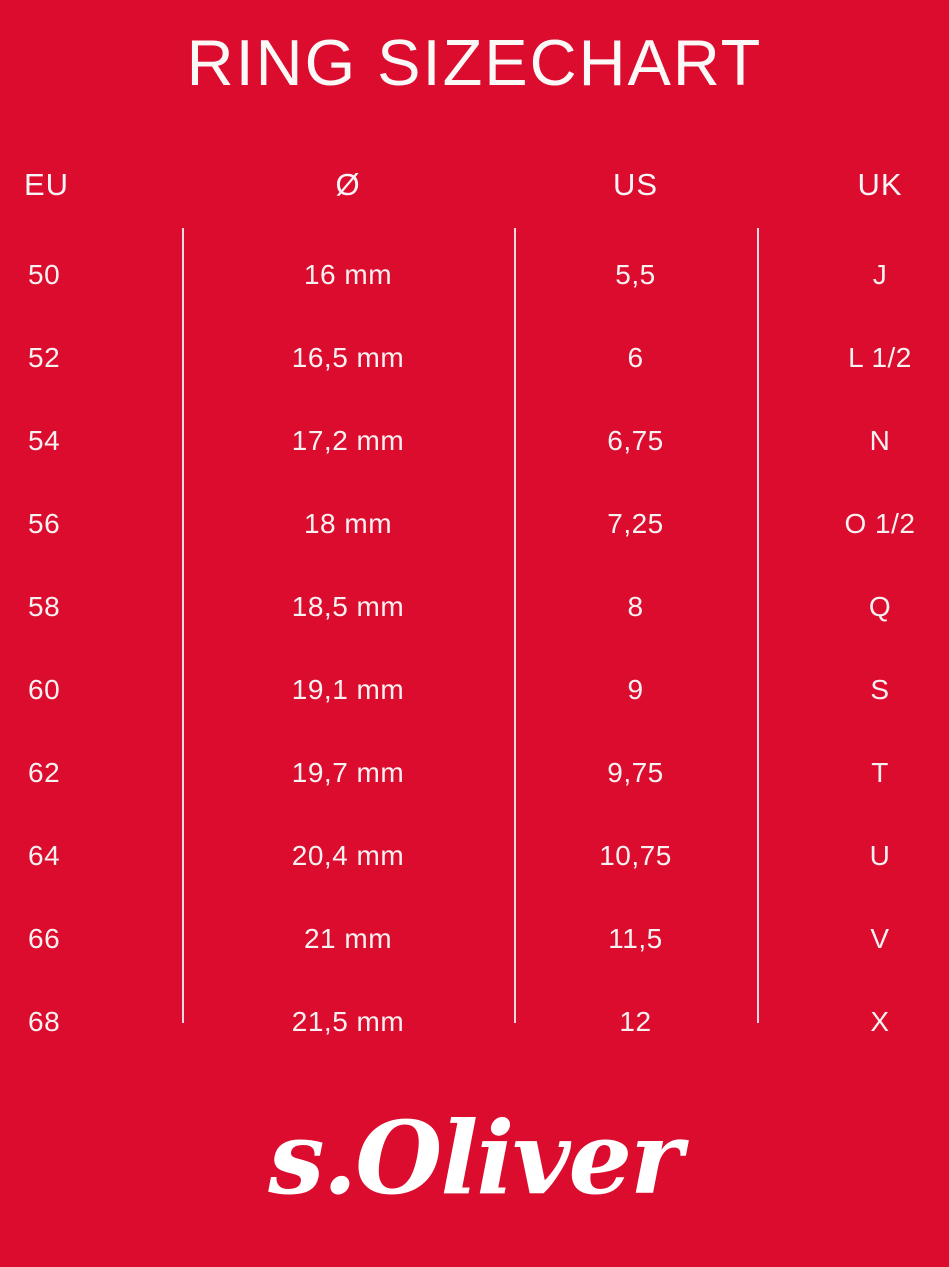  I want to click on cell-uk: U, so click(880, 855).